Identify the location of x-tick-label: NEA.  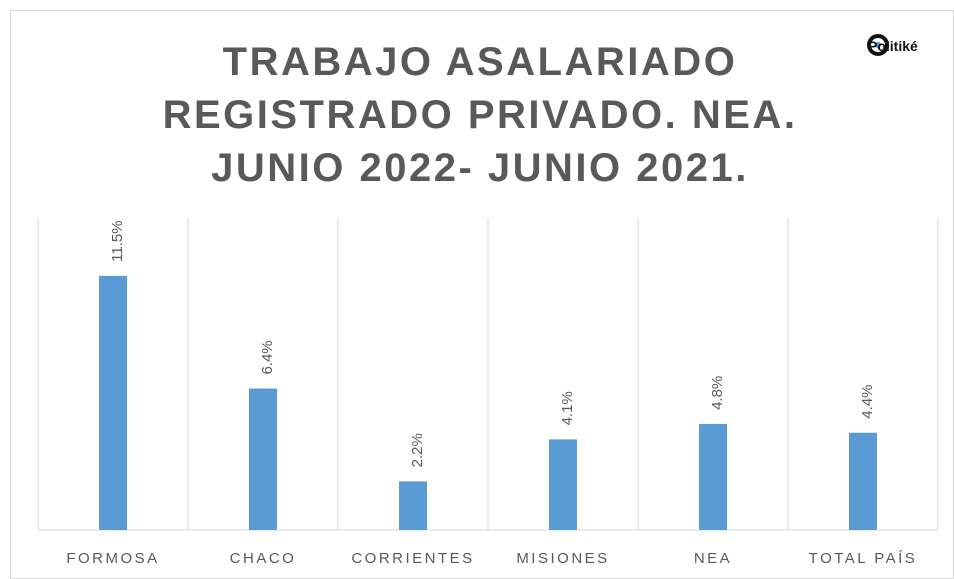
(713, 558).